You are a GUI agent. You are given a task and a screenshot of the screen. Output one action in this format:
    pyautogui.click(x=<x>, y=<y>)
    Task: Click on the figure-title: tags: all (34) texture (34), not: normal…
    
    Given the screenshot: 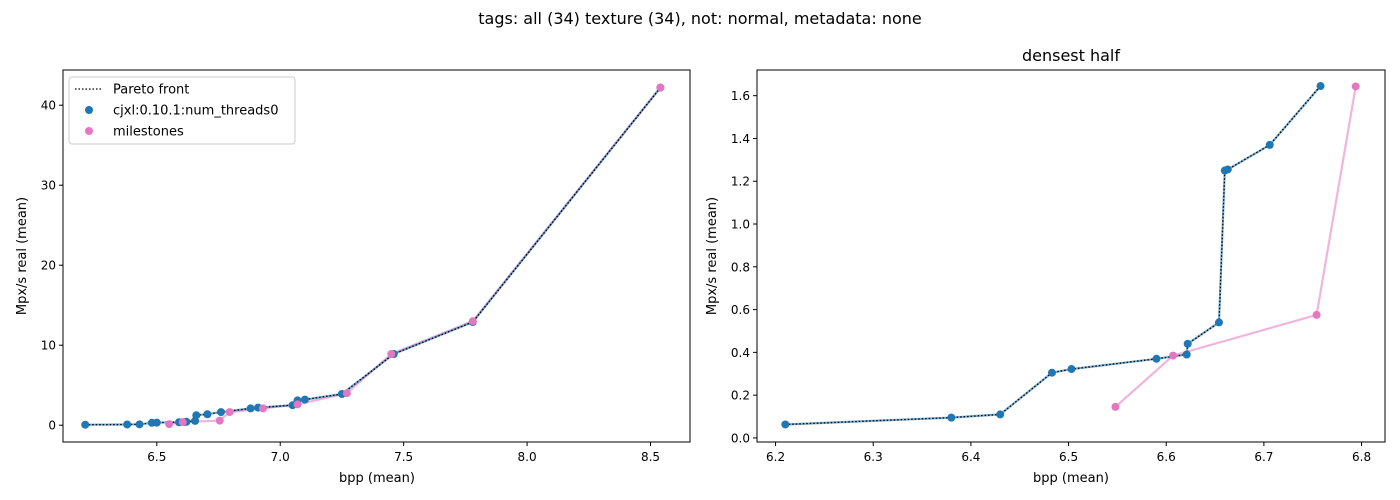 What is the action you would take?
    pyautogui.click(x=700, y=18)
    